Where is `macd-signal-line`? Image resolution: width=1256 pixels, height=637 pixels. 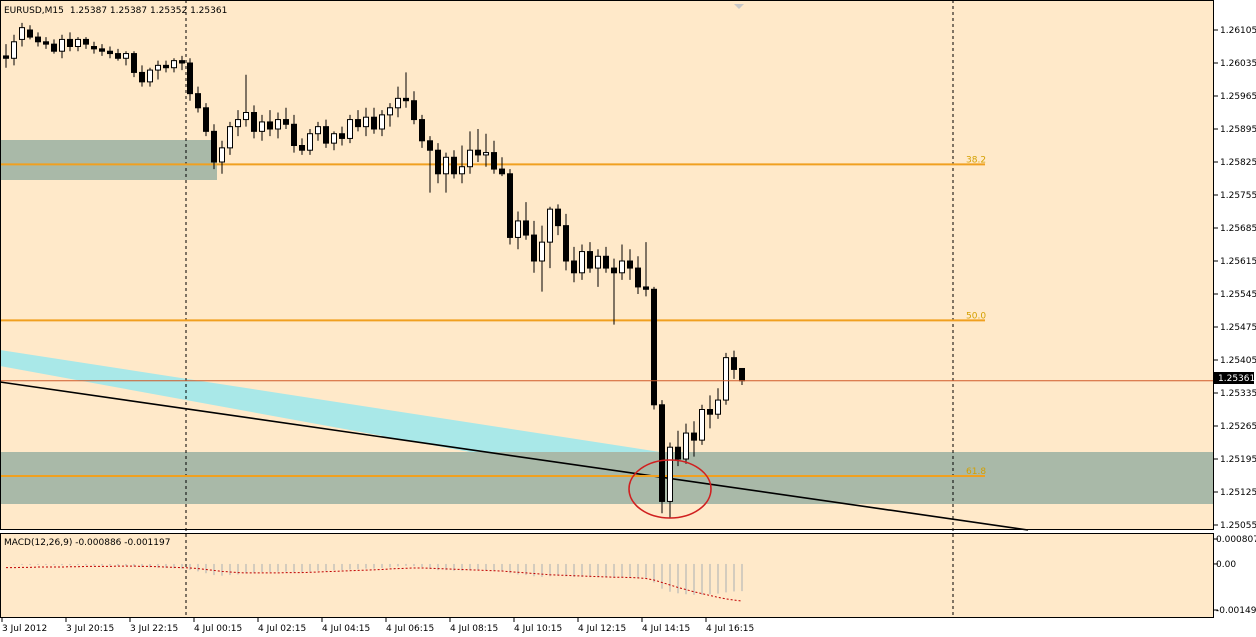
macd-signal-line is located at coordinates (374, 583).